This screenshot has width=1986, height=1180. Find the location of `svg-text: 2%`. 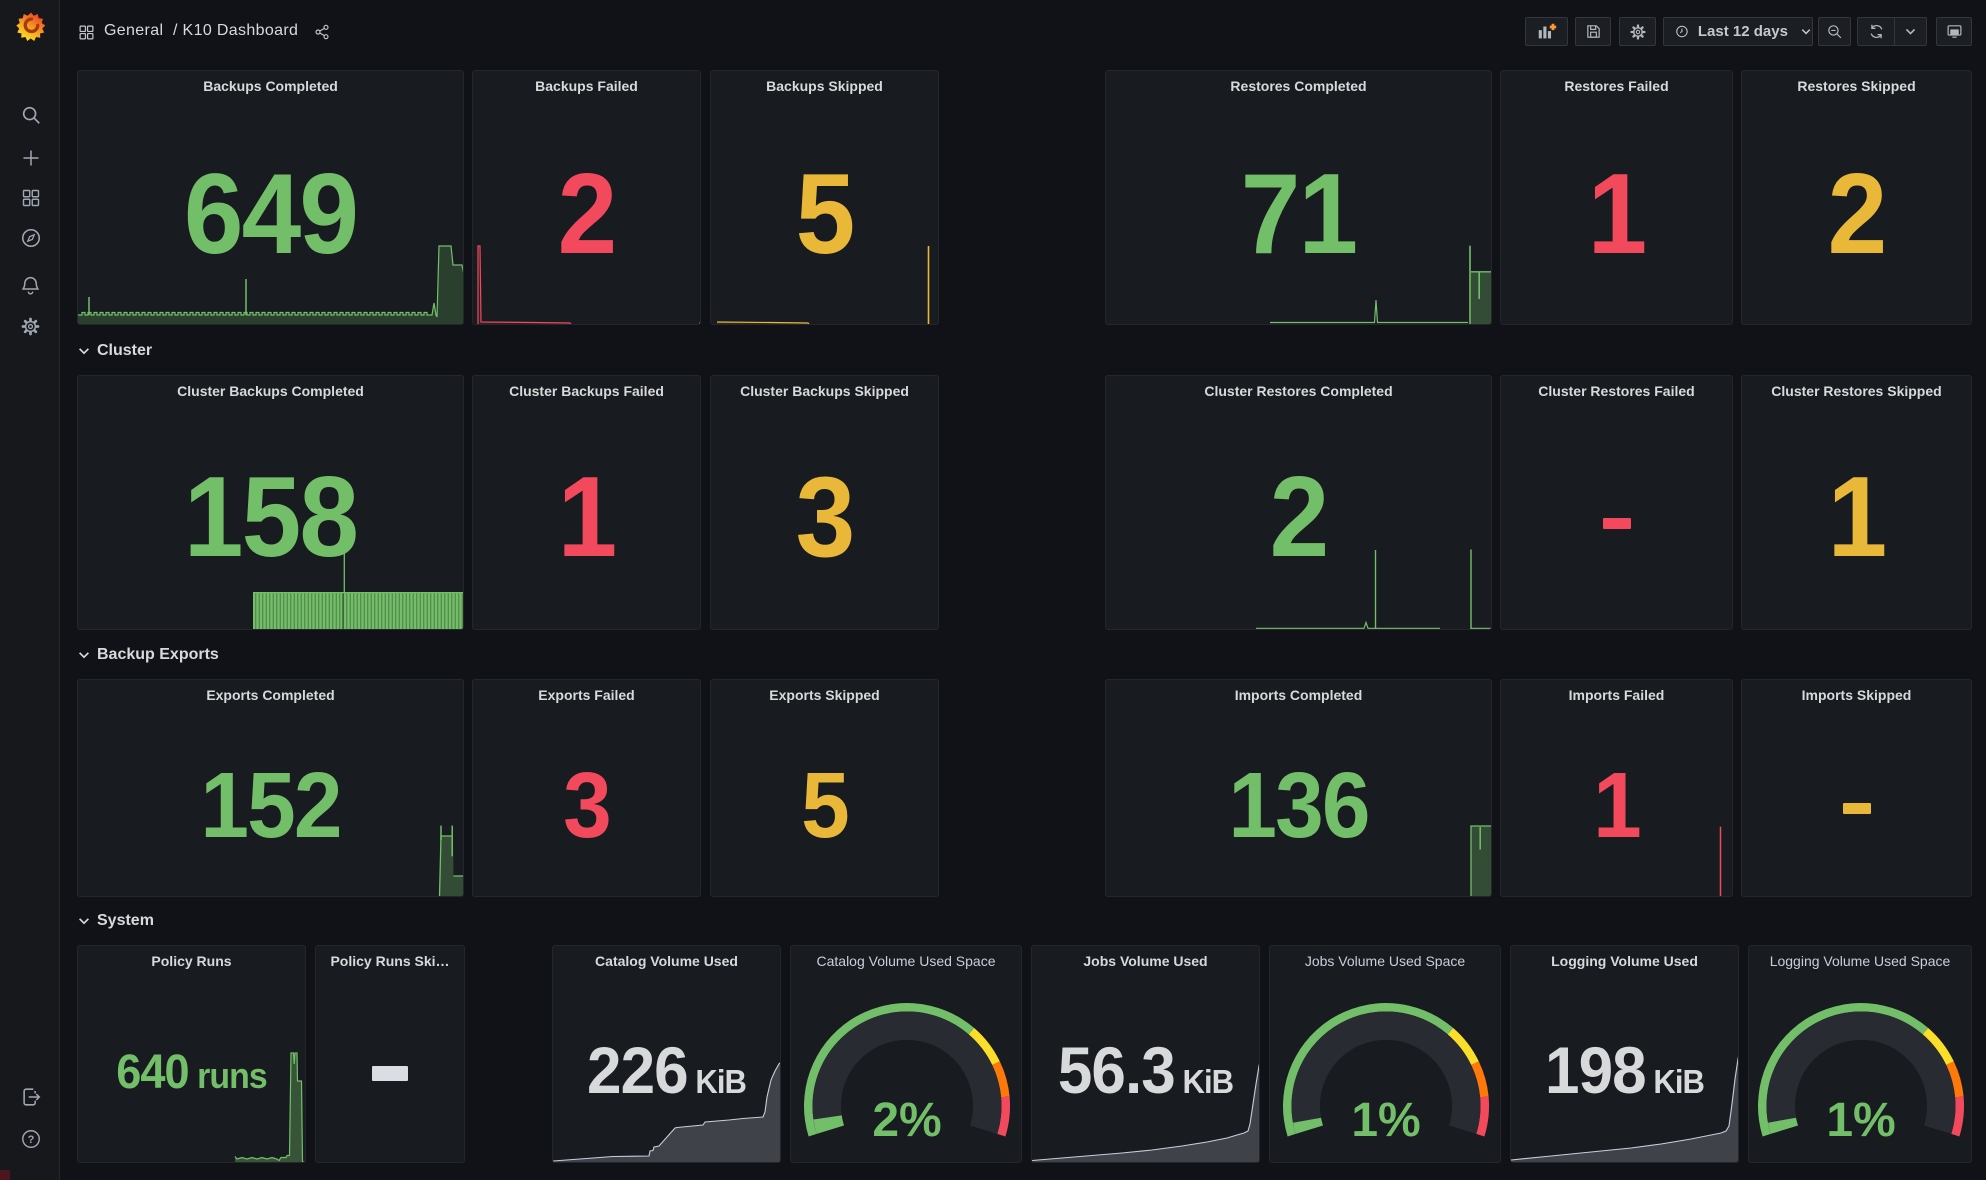

svg-text: 2% is located at coordinates (906, 1120).